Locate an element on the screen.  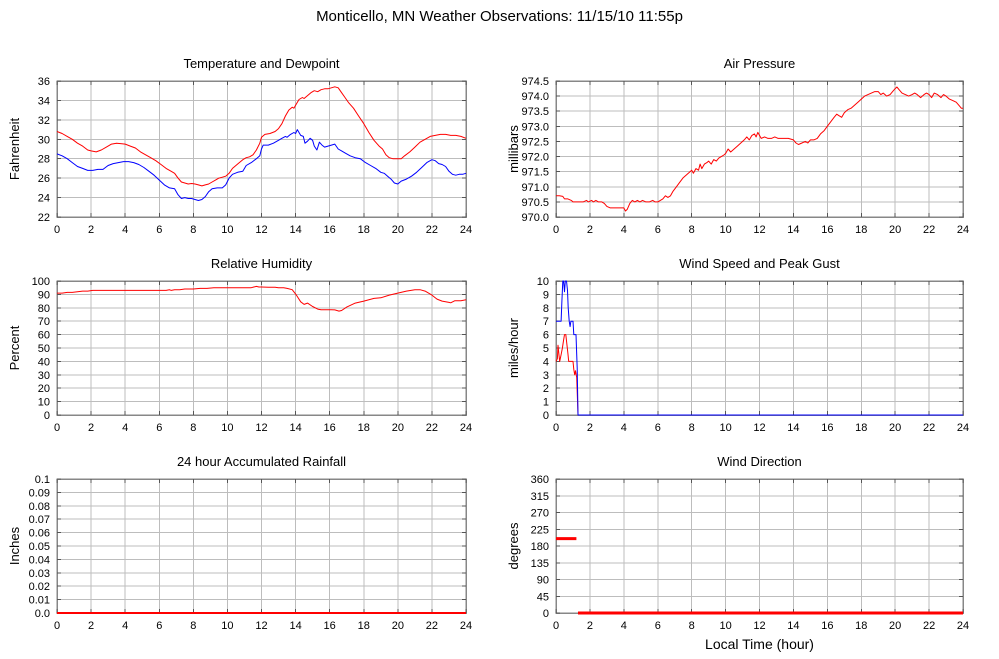
y-tick-label: 0.09 is located at coordinates (39, 493).